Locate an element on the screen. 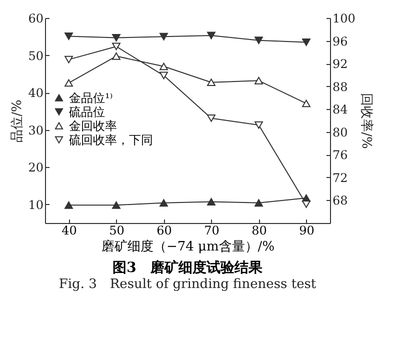 The width and height of the screenshot is (410, 346). text: 图3 磨矿细度试验结果 is located at coordinates (188, 267).